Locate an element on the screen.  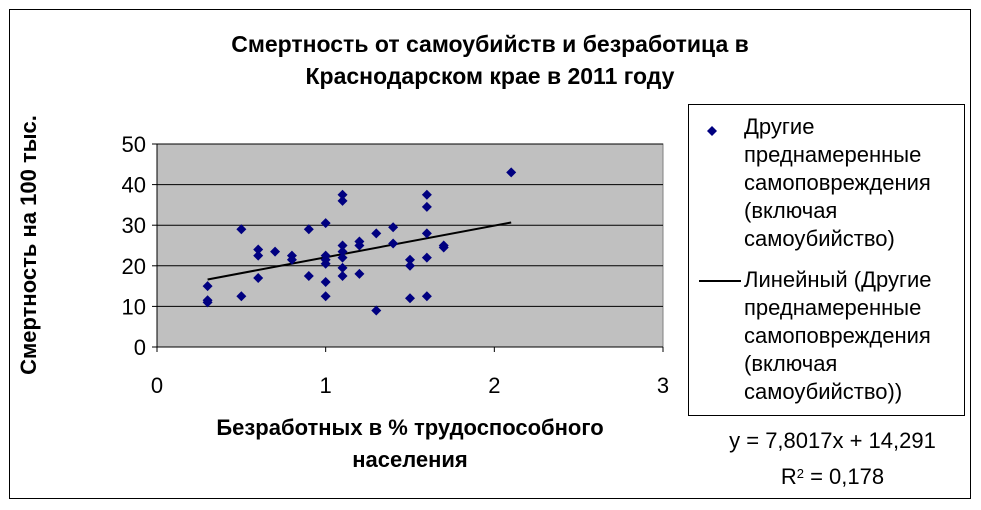
line-marker-icon is located at coordinates (720, 281).